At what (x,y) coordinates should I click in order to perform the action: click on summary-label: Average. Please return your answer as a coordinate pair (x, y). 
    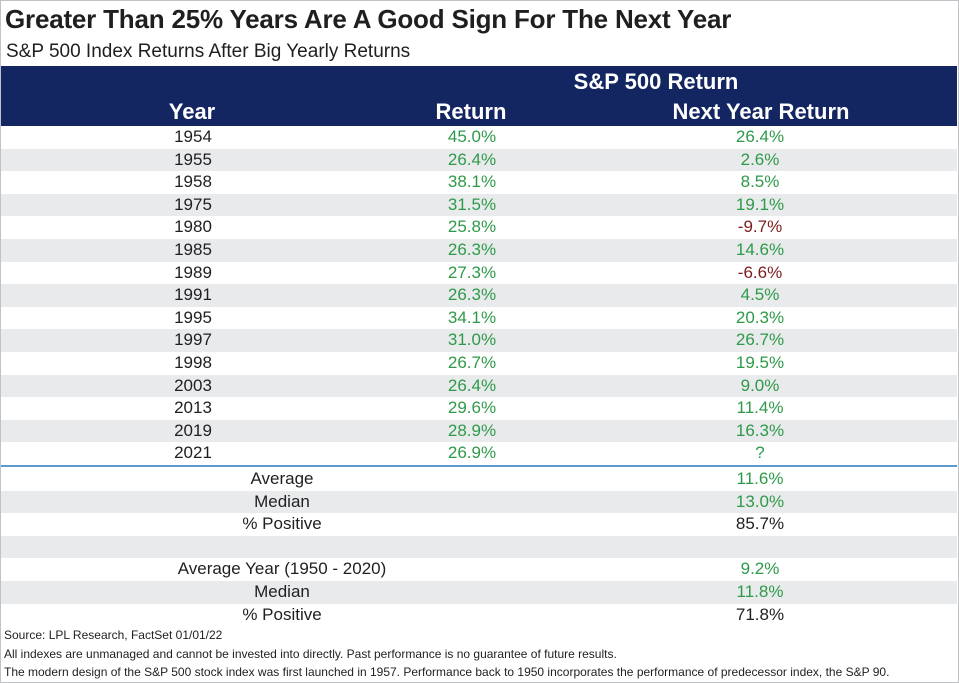
    Looking at the image, I should click on (282, 478).